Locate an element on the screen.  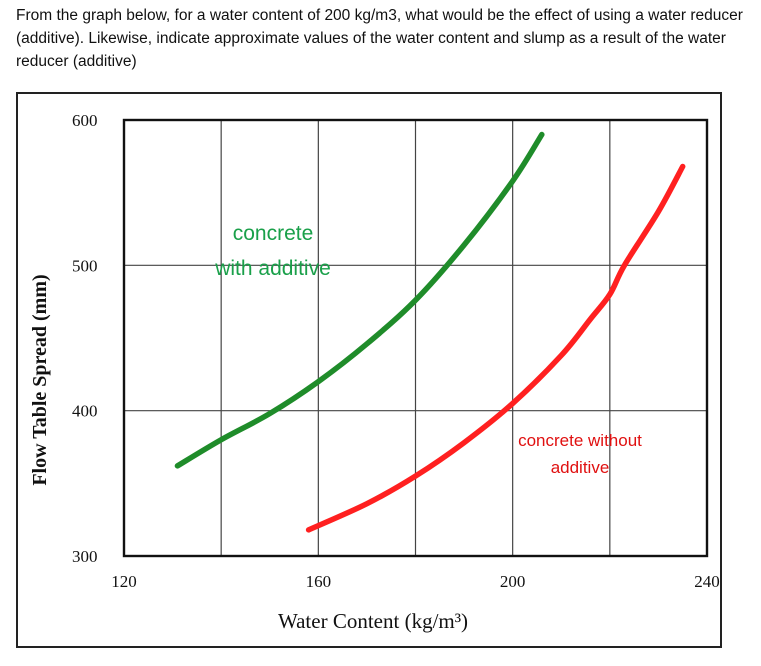
y-tick-label: 400 is located at coordinates (85, 411).